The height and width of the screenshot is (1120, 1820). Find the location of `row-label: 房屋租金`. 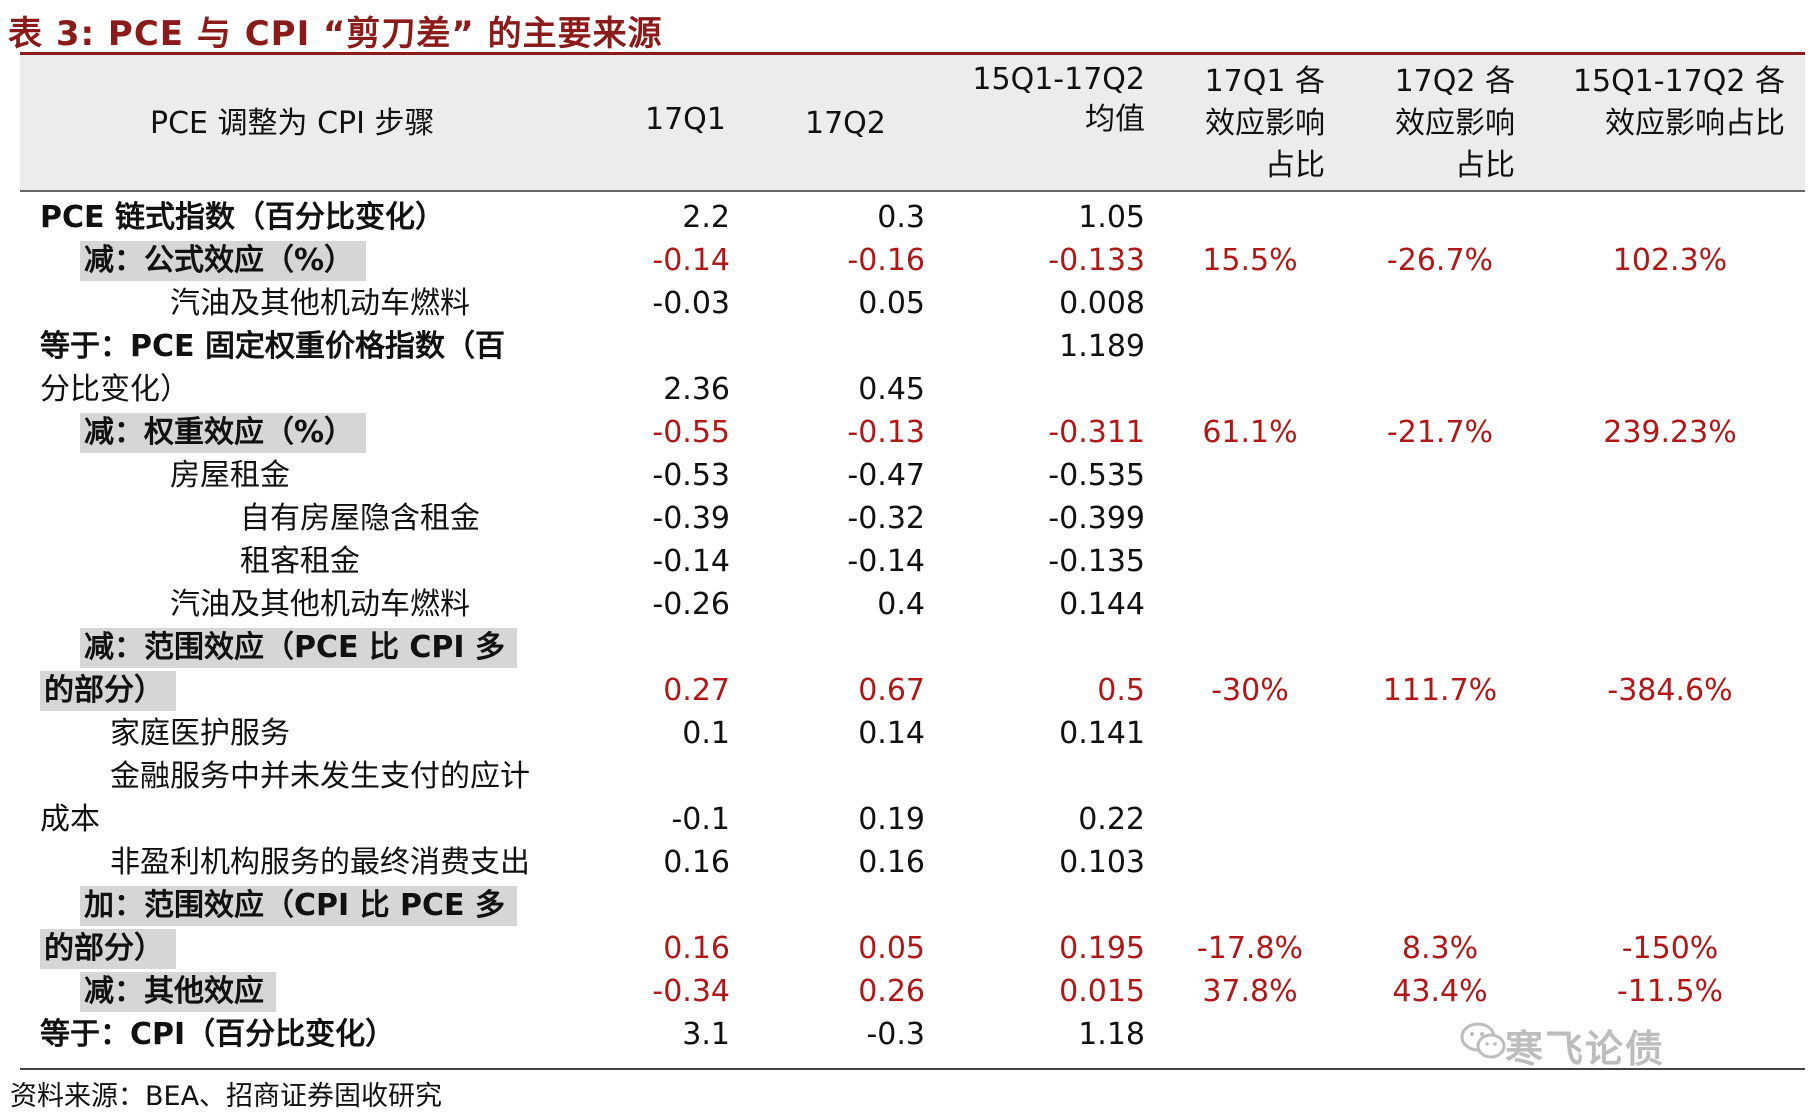

row-label: 房屋租金 is located at coordinates (230, 475).